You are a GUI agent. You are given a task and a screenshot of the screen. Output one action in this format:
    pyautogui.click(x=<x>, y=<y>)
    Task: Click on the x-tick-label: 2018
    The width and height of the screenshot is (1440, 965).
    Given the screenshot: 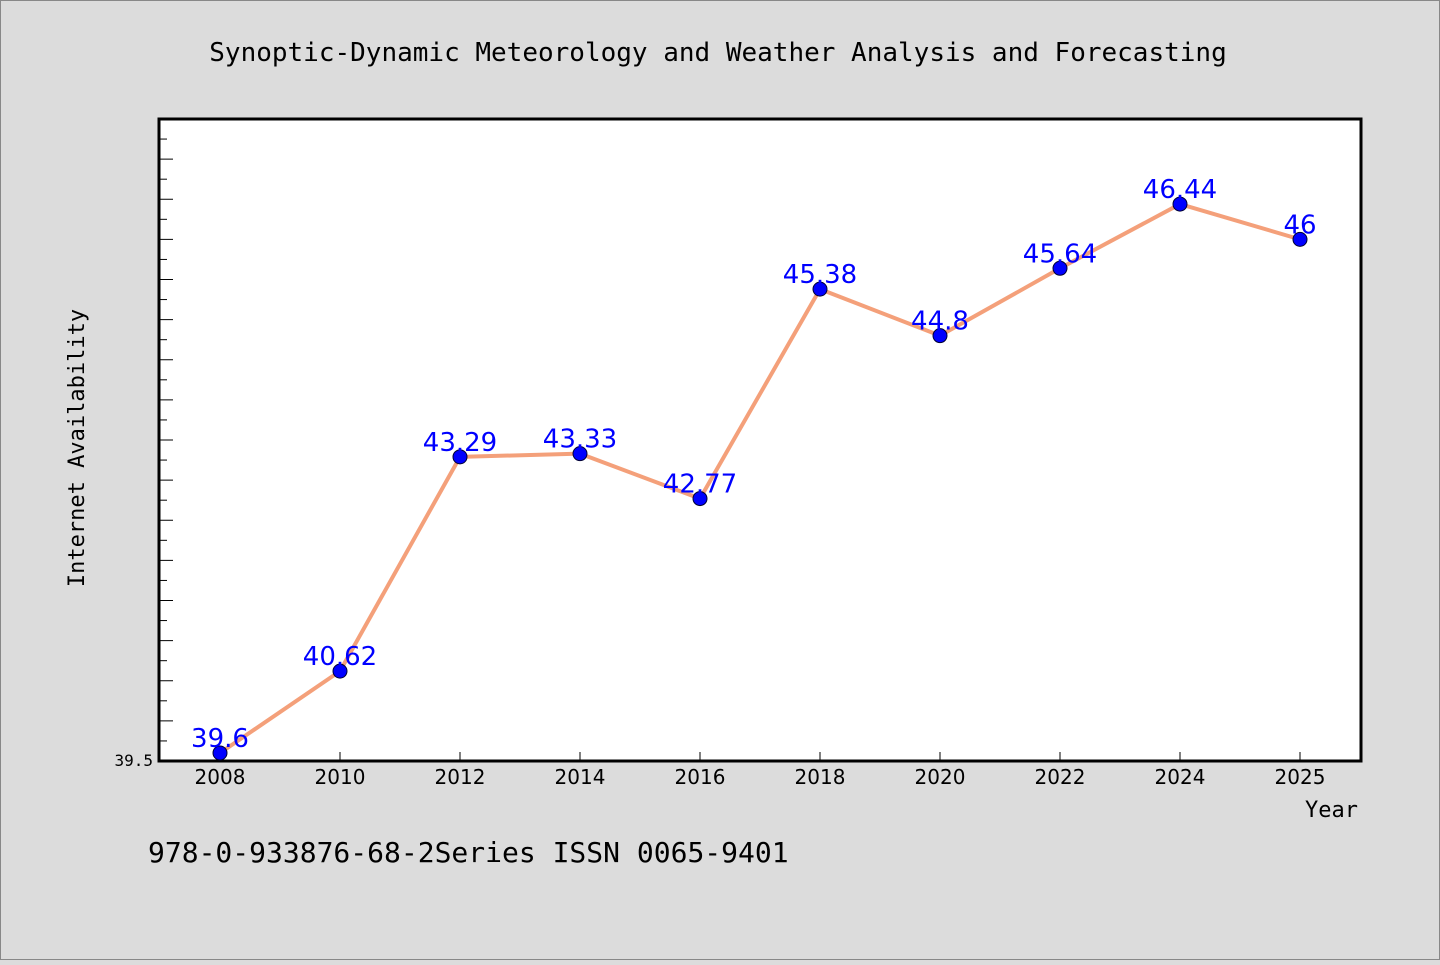 What is the action you would take?
    pyautogui.click(x=820, y=777)
    